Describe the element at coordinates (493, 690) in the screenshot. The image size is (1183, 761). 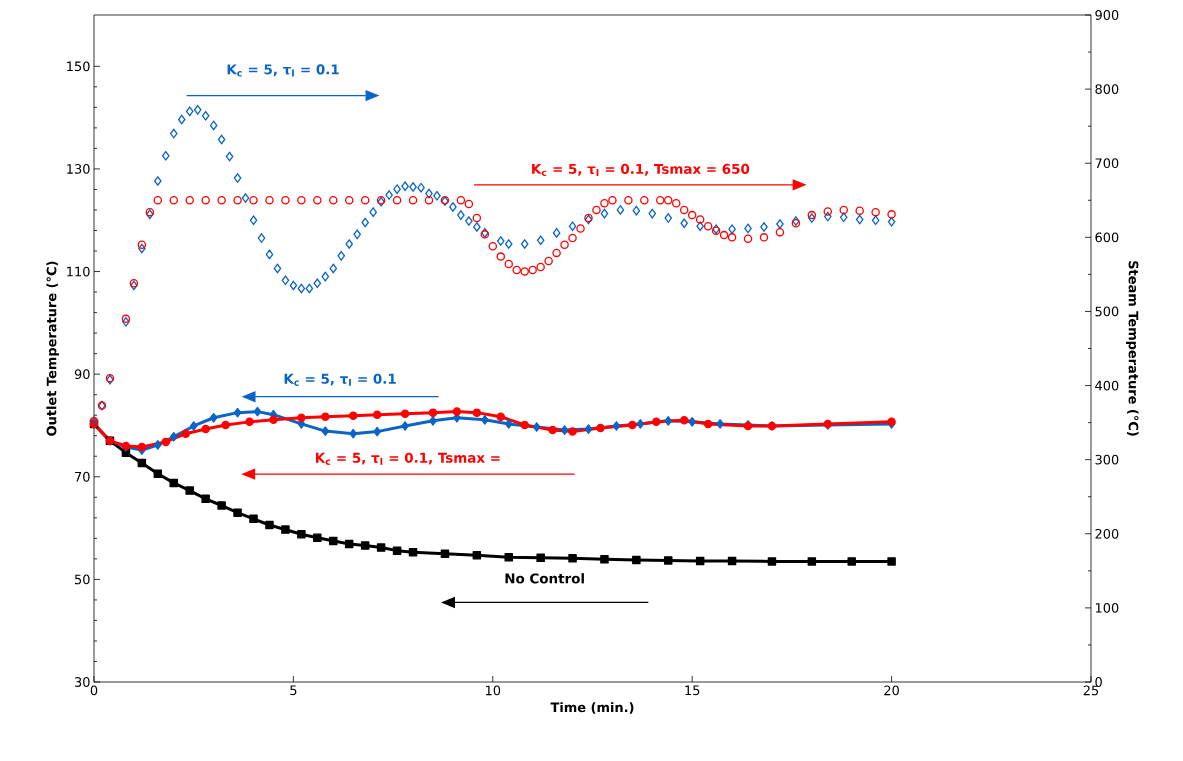
I see `x-tick-label: 10` at that location.